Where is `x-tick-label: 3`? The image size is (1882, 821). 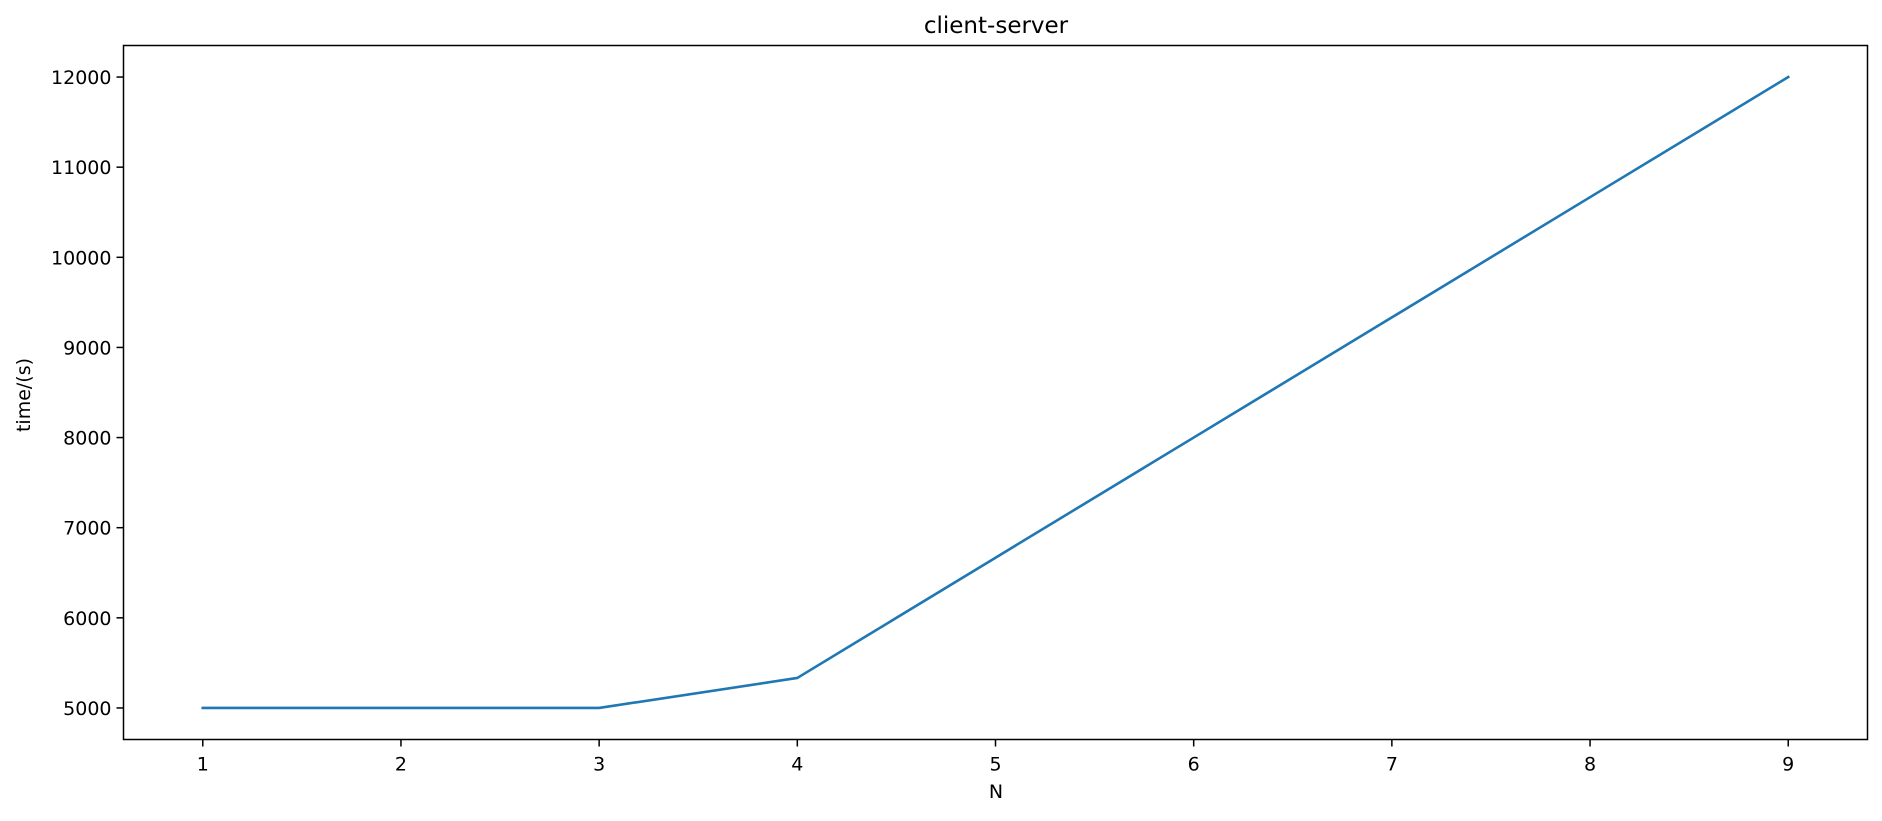 x-tick-label: 3 is located at coordinates (599, 765).